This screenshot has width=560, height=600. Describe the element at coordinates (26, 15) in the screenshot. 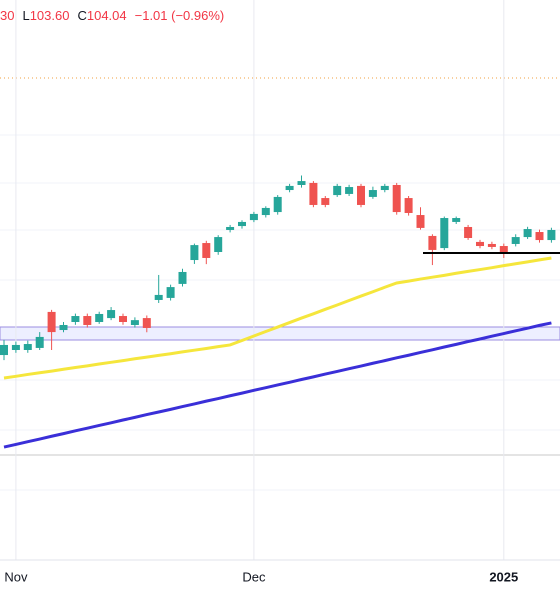

I see `low-label: L` at that location.